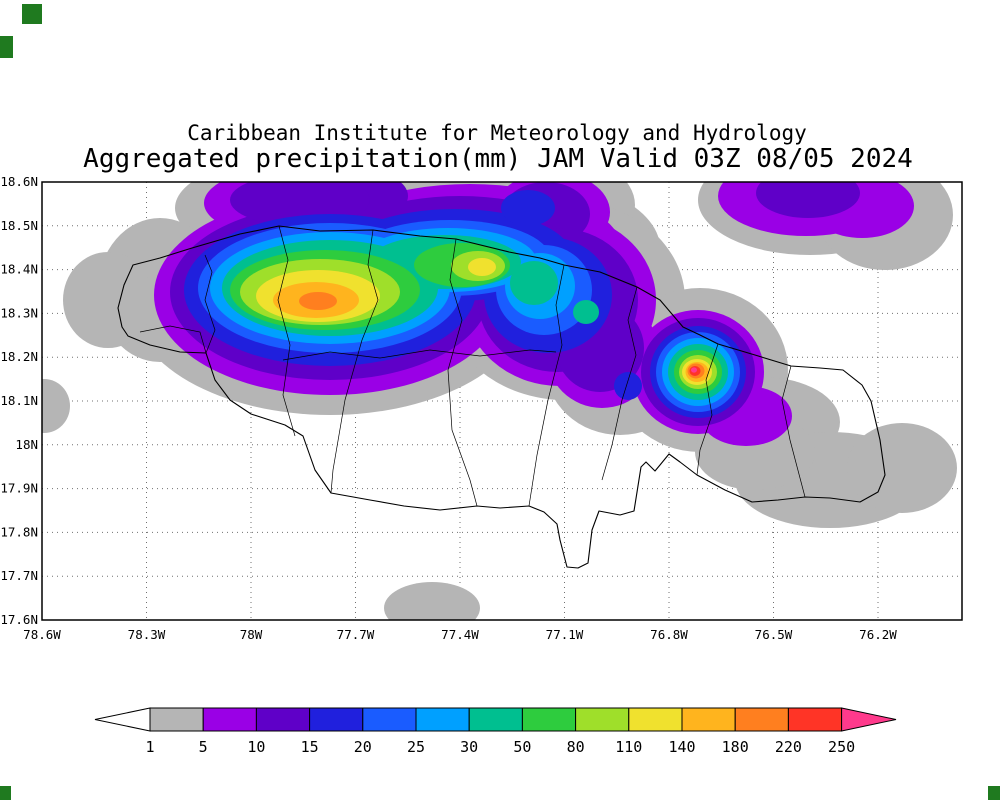  Describe the element at coordinates (19, 356) in the screenshot. I see `y-tick-label: 18.2N` at that location.